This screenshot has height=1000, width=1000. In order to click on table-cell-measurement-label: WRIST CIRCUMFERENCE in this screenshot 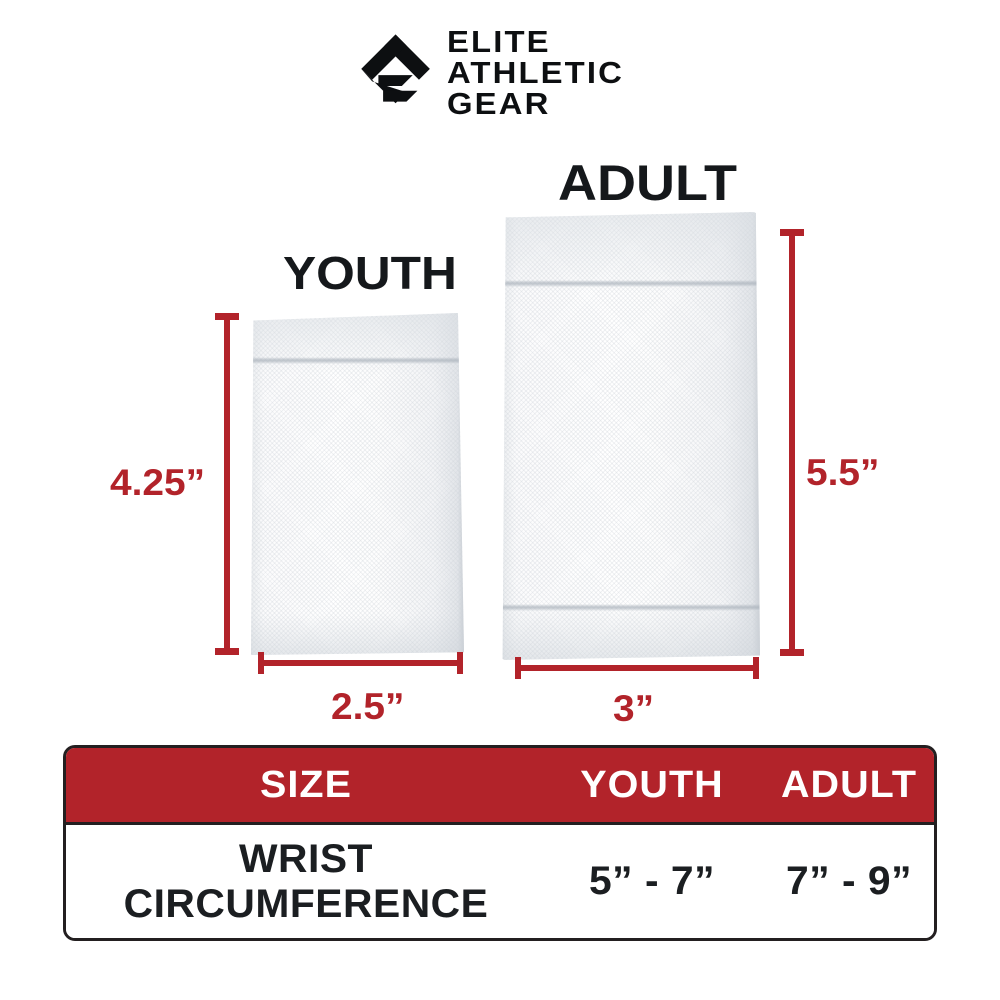, I will do `click(310, 880)`.